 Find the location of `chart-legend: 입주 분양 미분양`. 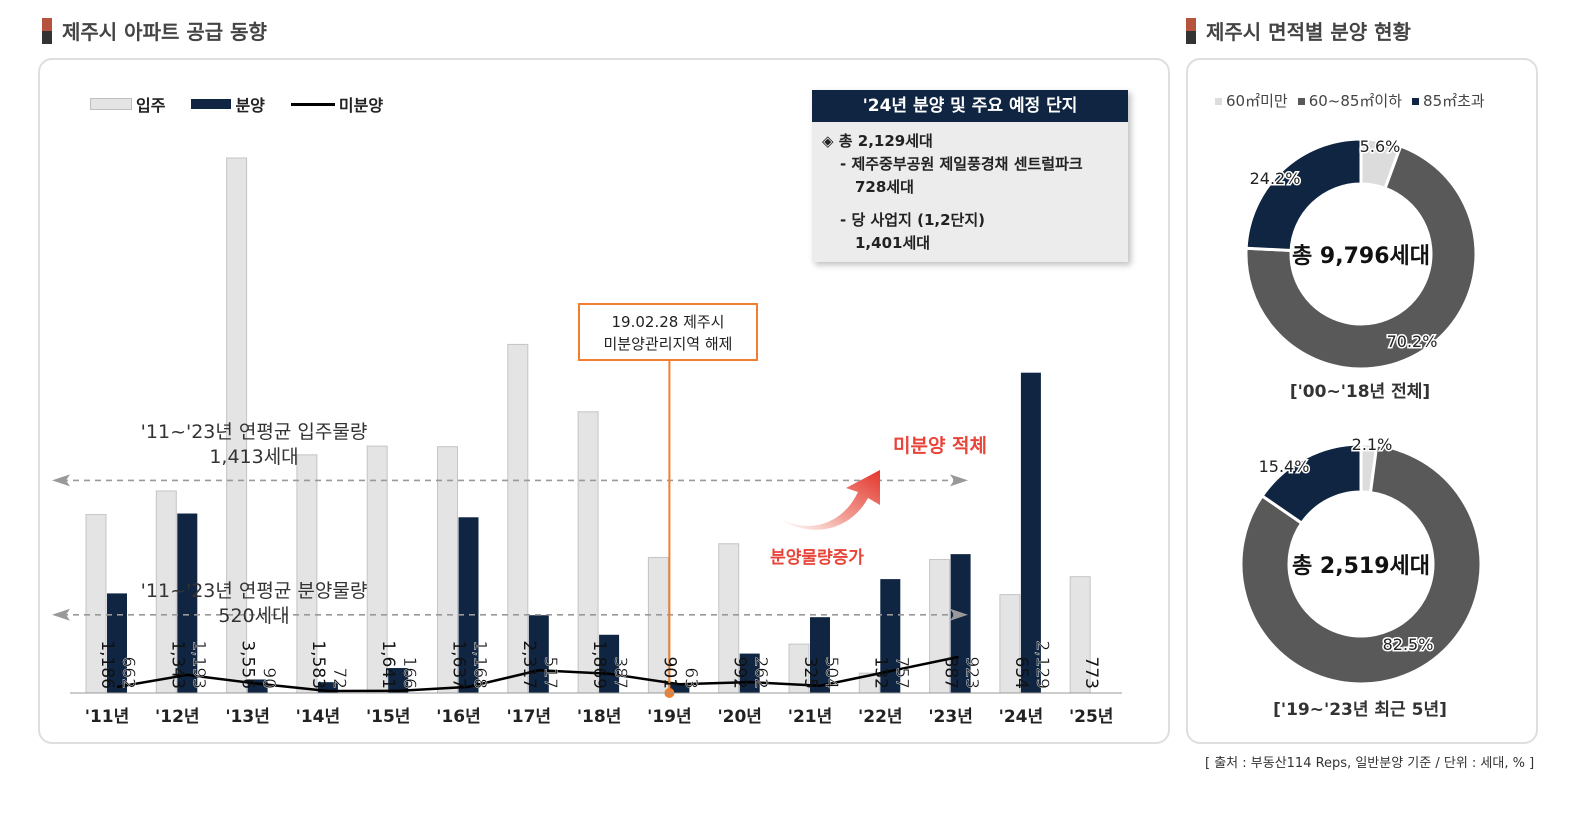

chart-legend: 입주 분양 미분양 is located at coordinates (236, 104).